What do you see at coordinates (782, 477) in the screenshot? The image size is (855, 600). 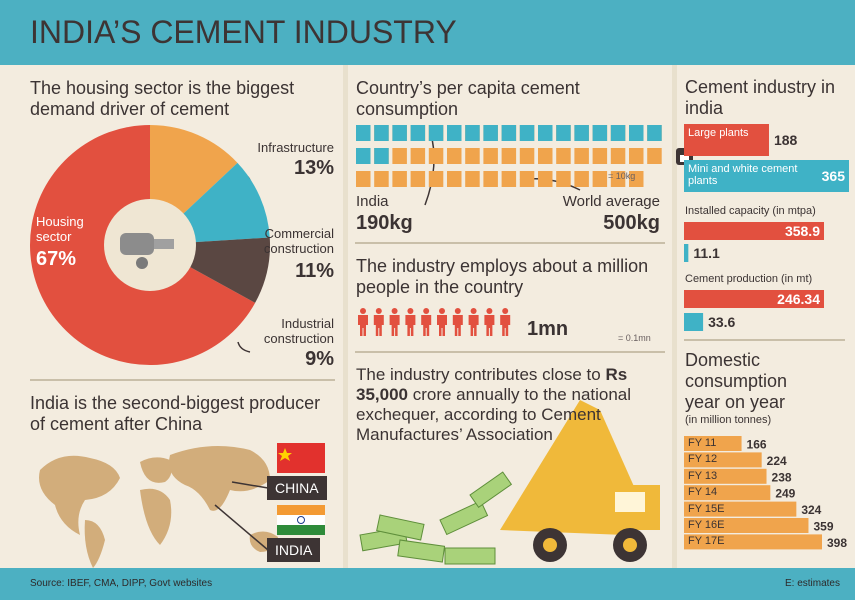 I see `bar-value: 238` at bounding box center [782, 477].